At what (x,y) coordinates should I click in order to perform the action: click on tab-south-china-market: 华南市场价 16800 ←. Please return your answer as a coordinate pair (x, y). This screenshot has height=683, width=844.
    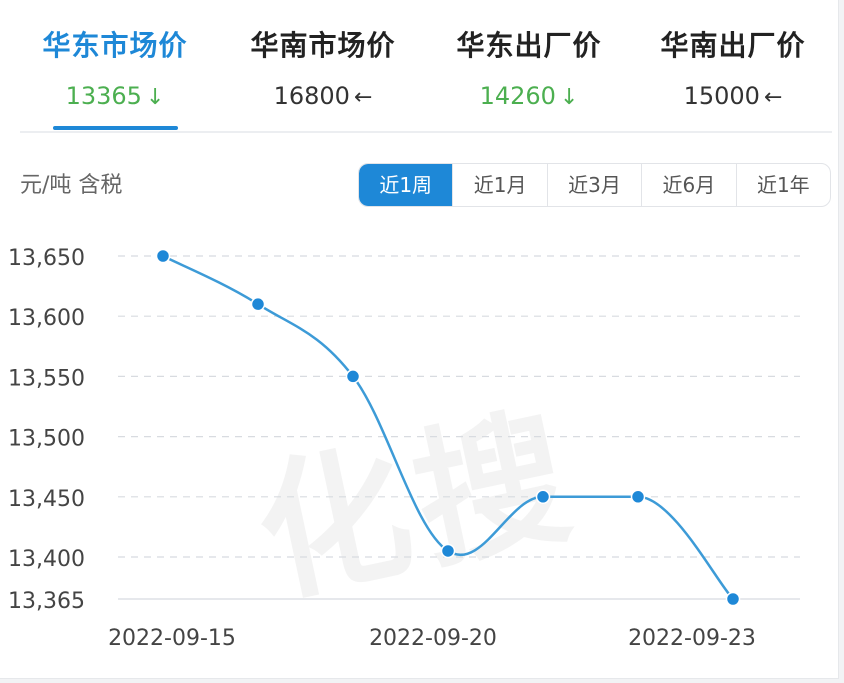
    Looking at the image, I should click on (323, 72).